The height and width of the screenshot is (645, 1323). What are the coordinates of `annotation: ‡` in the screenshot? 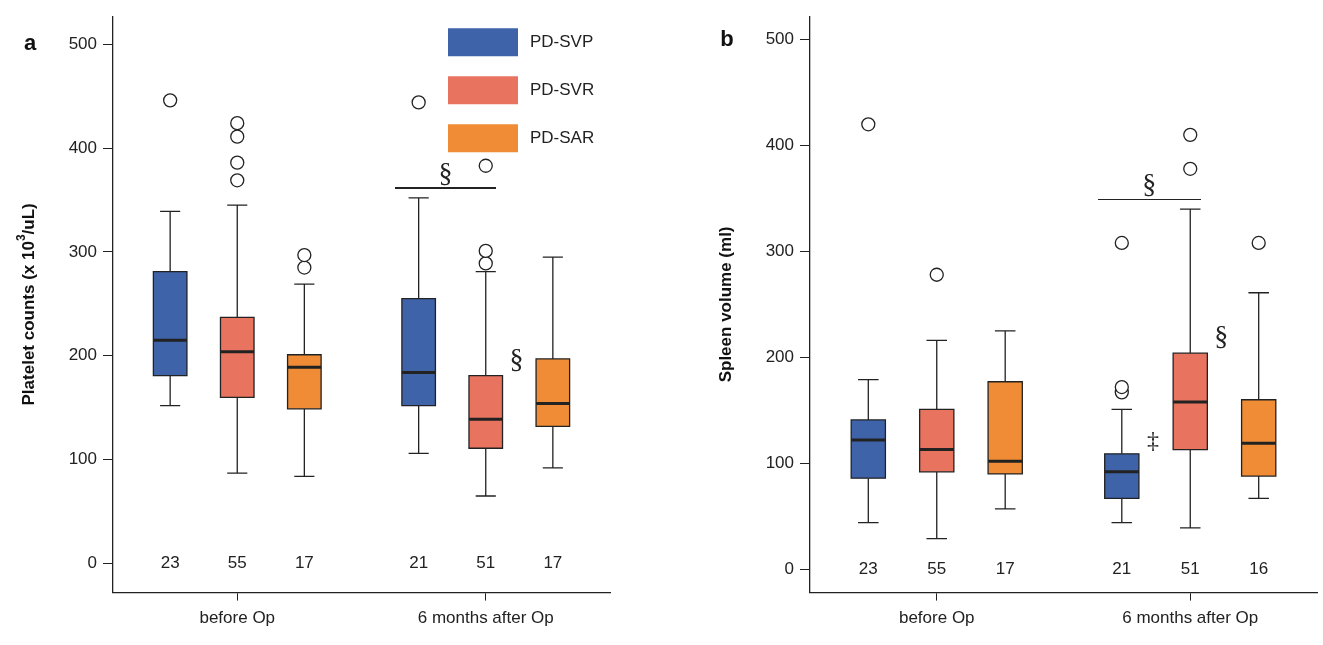 It's located at (1152, 439).